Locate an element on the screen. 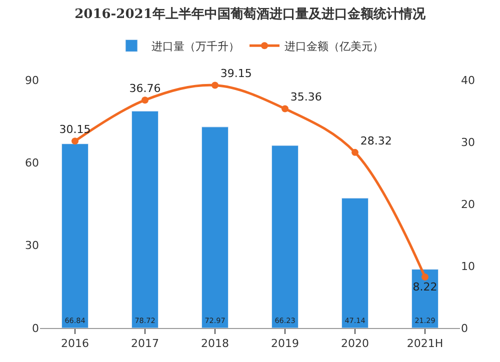 The height and width of the screenshot is (362, 500). legend-label: 进口金额（亿美元） is located at coordinates (334, 46).